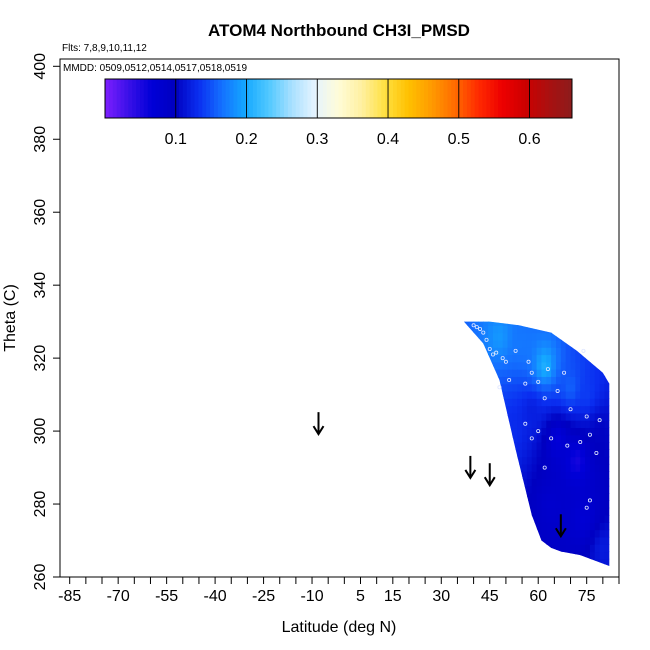  I want to click on x-tick-label: 60, so click(538, 596).